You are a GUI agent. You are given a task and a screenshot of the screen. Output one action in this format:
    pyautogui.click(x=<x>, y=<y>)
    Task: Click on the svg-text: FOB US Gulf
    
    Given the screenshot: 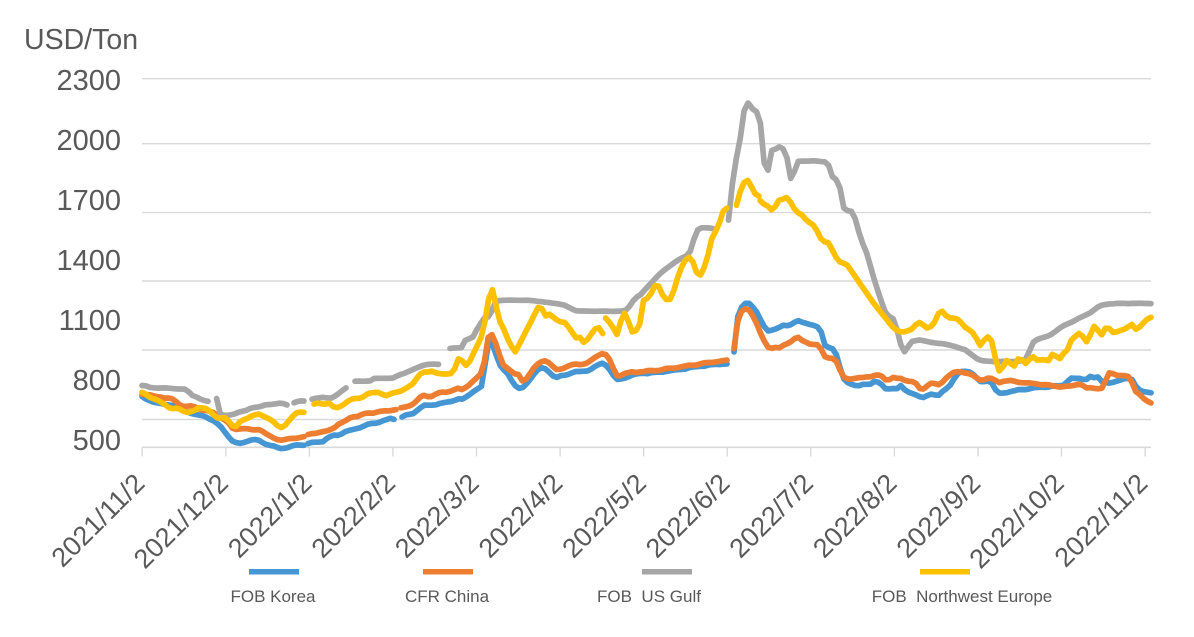 What is the action you would take?
    pyautogui.click(x=649, y=596)
    